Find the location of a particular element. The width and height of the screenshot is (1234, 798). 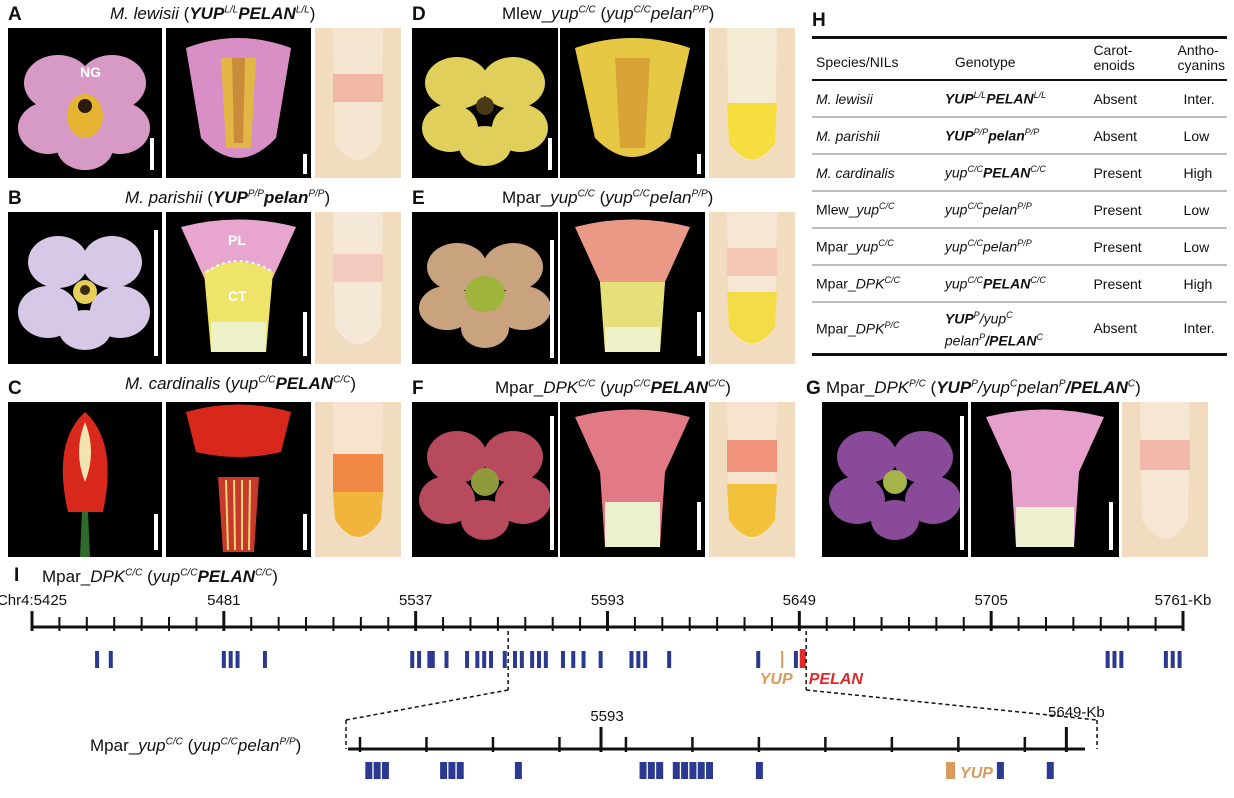

zoom-line is located at coordinates (427, 705).